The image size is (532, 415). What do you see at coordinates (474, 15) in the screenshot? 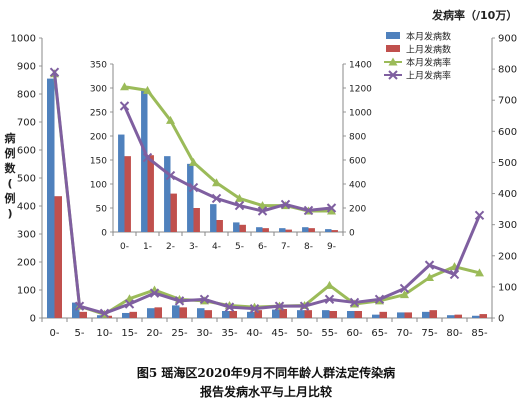
I see `y2-axis-title: 发病率（/10万）` at bounding box center [474, 15].